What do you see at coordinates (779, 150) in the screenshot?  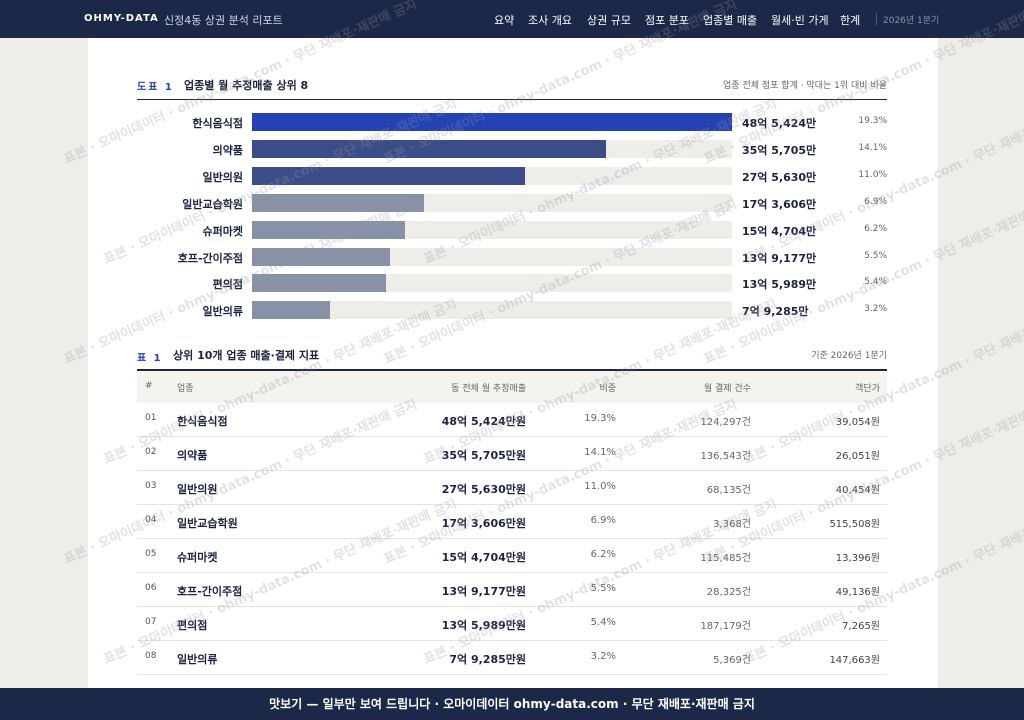 I see `bar-value: 35억 5,705만` at bounding box center [779, 150].